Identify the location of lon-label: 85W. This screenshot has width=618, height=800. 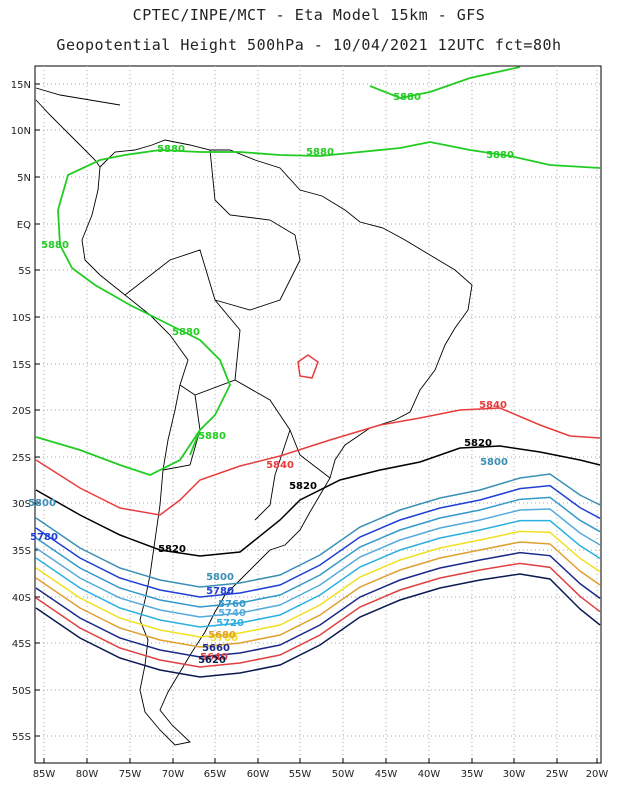
(44, 774).